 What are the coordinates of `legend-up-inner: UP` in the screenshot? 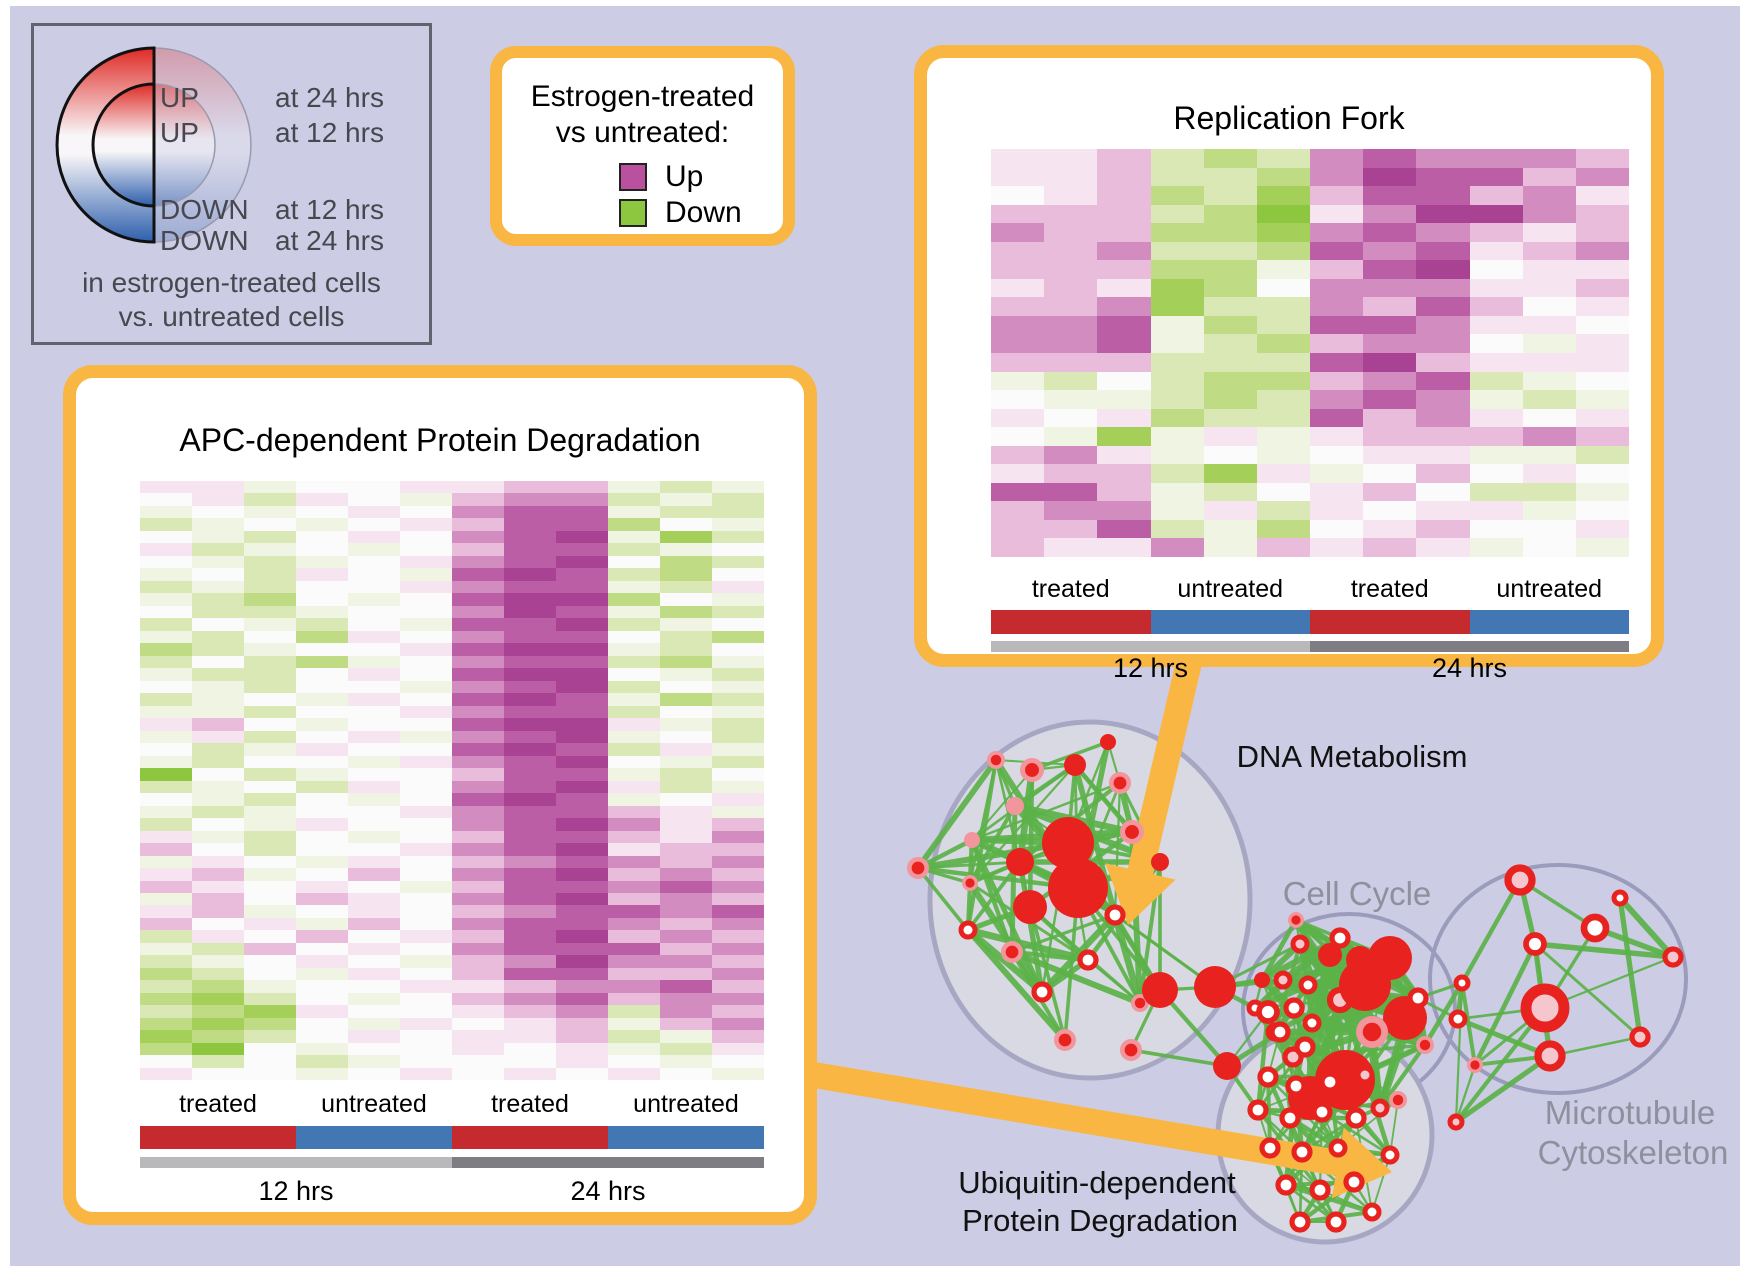 It's located at (179, 132).